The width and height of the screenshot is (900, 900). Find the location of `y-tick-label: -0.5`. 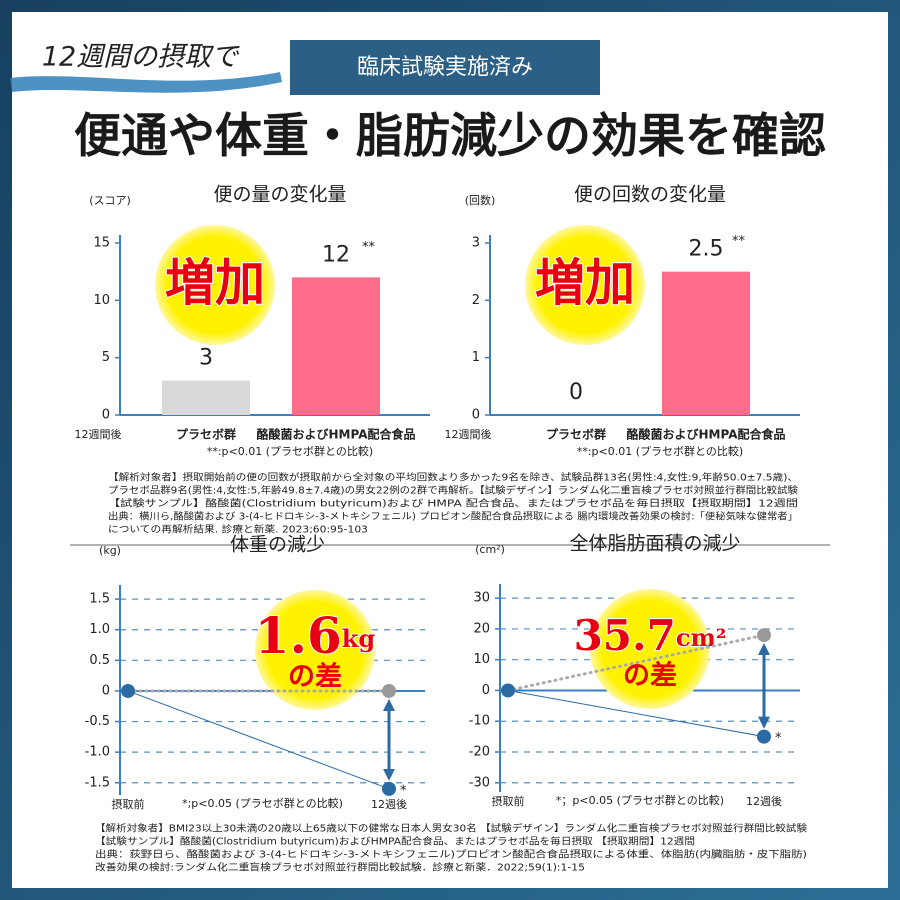

y-tick-label: -0.5 is located at coordinates (97, 721).